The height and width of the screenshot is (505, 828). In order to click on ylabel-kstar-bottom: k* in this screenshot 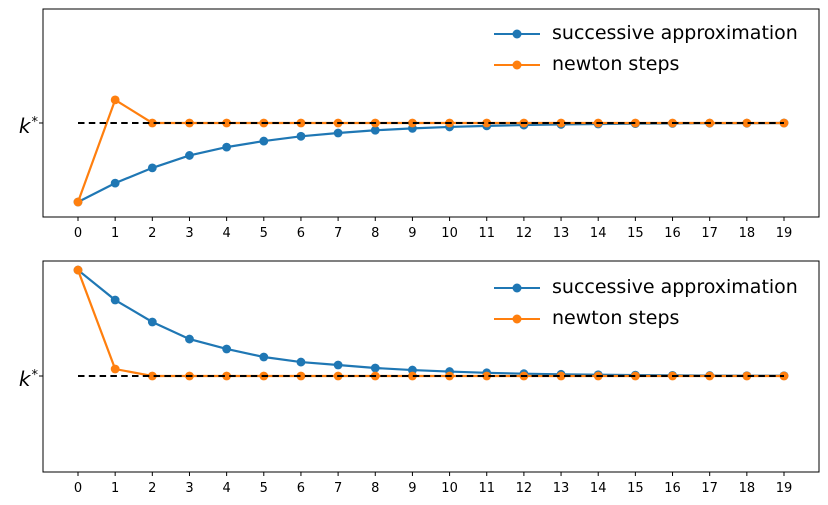, I will do `click(28, 379)`.